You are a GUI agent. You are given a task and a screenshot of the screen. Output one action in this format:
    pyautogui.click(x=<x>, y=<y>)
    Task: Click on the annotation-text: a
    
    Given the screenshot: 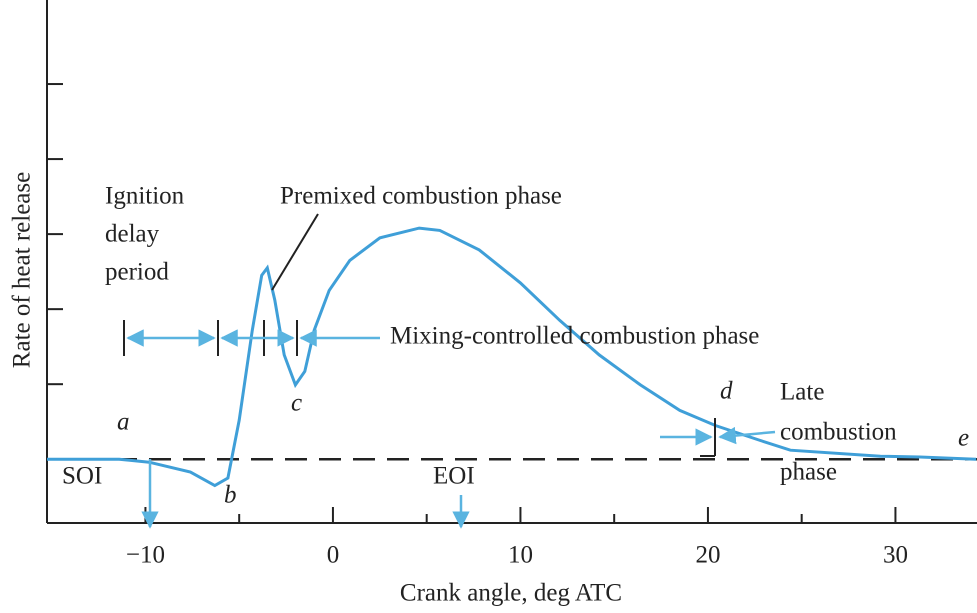 What is the action you would take?
    pyautogui.click(x=123, y=422)
    